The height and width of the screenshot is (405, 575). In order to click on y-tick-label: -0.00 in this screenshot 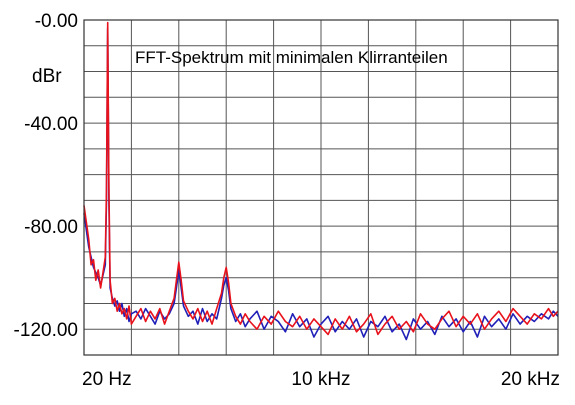, I will do `click(56, 21)`.